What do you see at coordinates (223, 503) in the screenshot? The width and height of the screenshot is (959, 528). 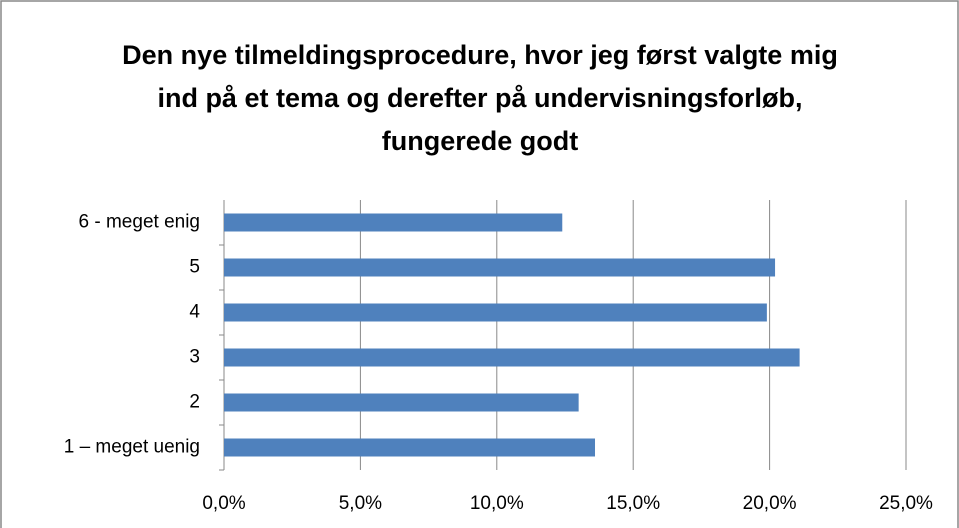 I see `x-tick-label: 0,0%` at bounding box center [223, 503].